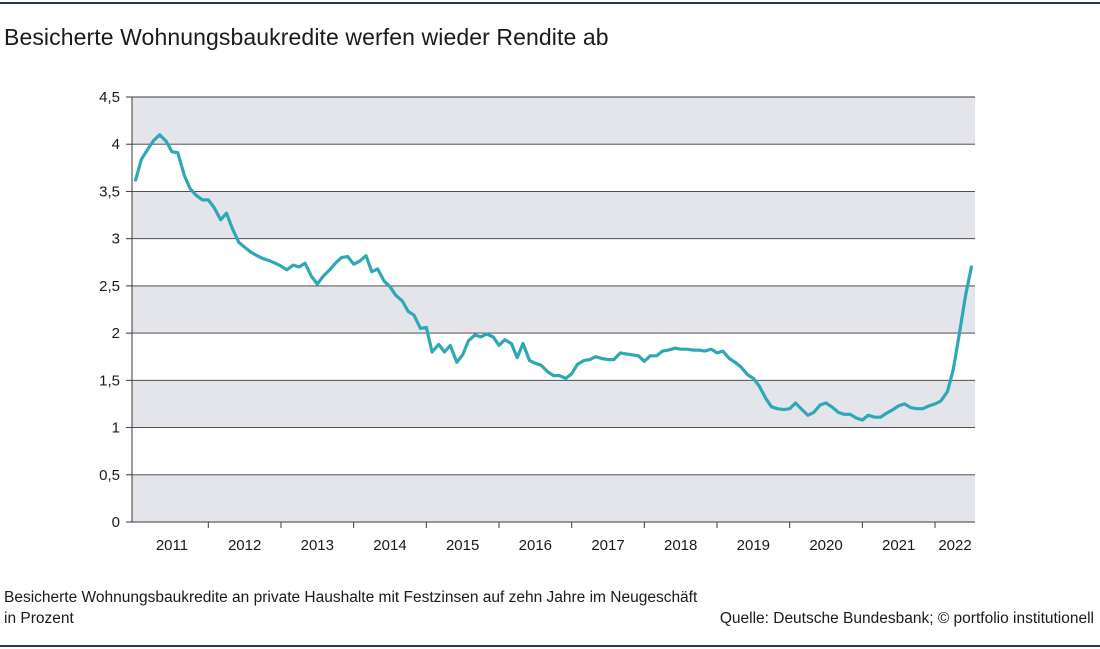  I want to click on x-tick-label-2022: 2022, so click(954, 545).